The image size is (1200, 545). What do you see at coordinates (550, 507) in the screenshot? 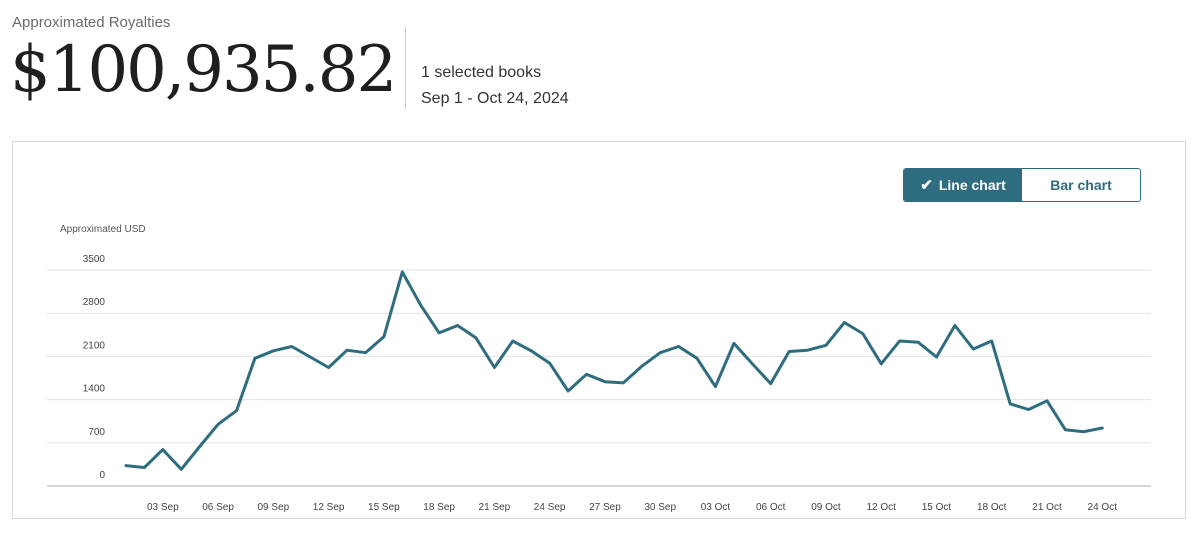
I see `x-tick-label: 24 Sep` at bounding box center [550, 507].